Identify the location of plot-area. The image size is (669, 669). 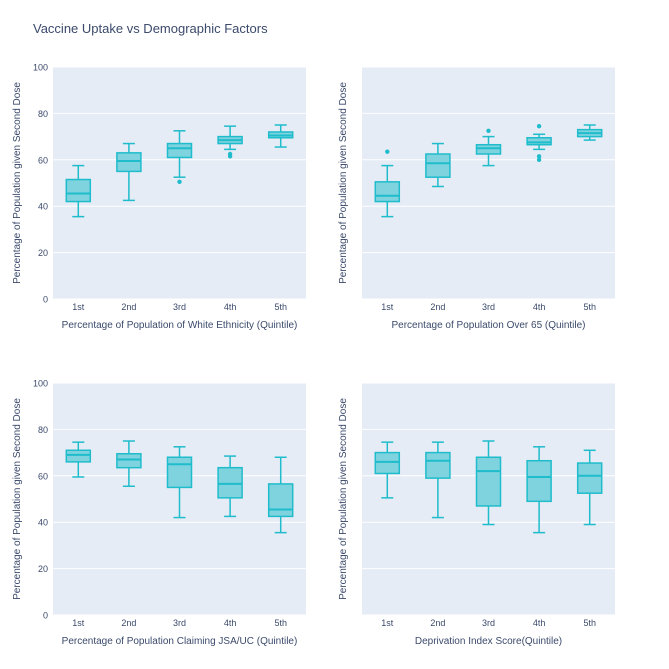
(488, 183).